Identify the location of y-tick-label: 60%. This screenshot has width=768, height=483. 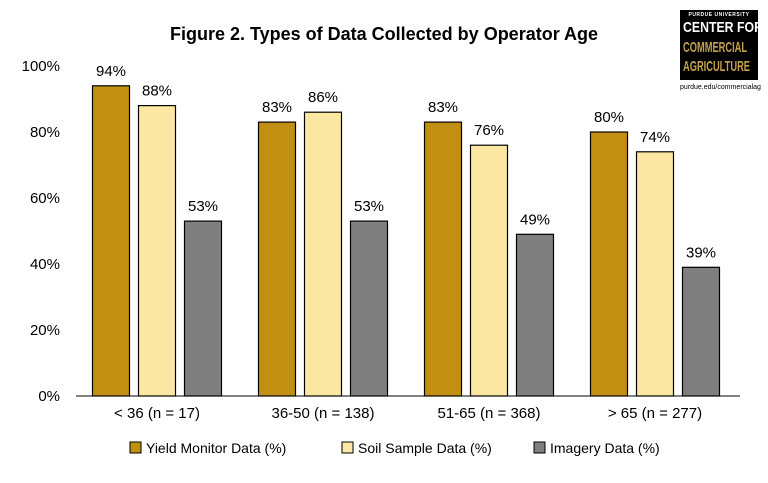
(45, 198).